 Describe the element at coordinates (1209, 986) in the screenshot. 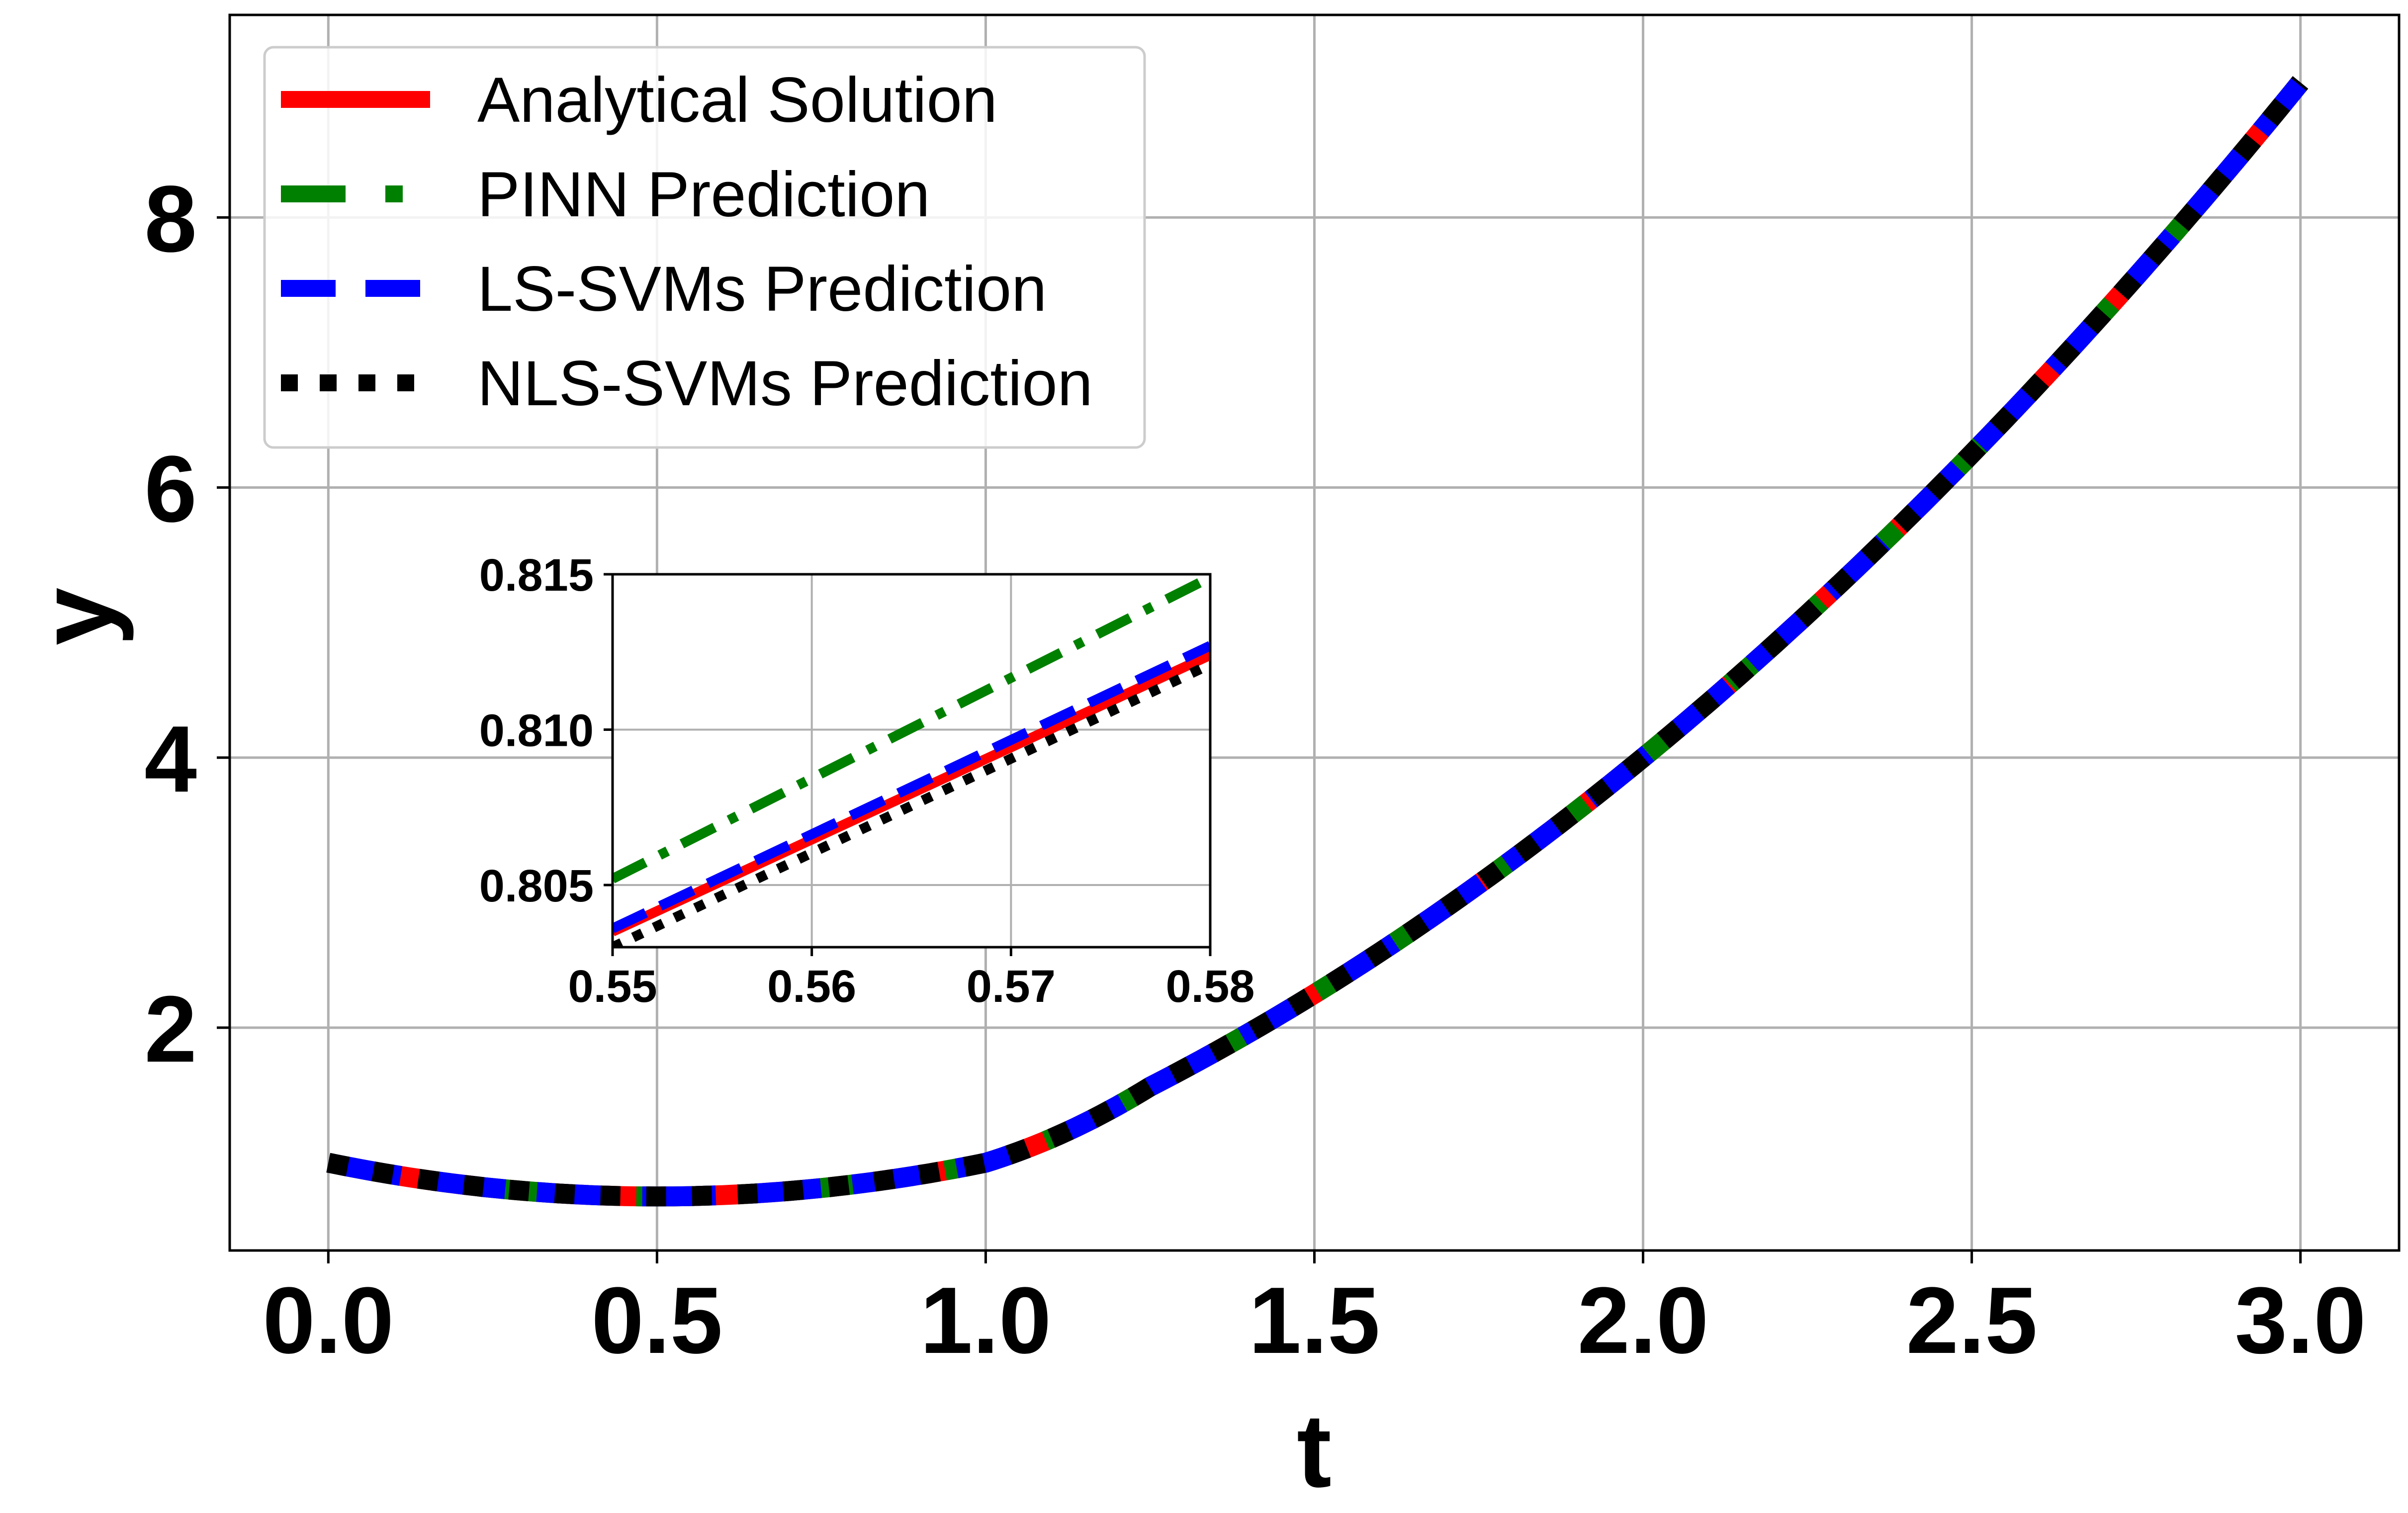

I see `x-tick-label: 0.58` at that location.